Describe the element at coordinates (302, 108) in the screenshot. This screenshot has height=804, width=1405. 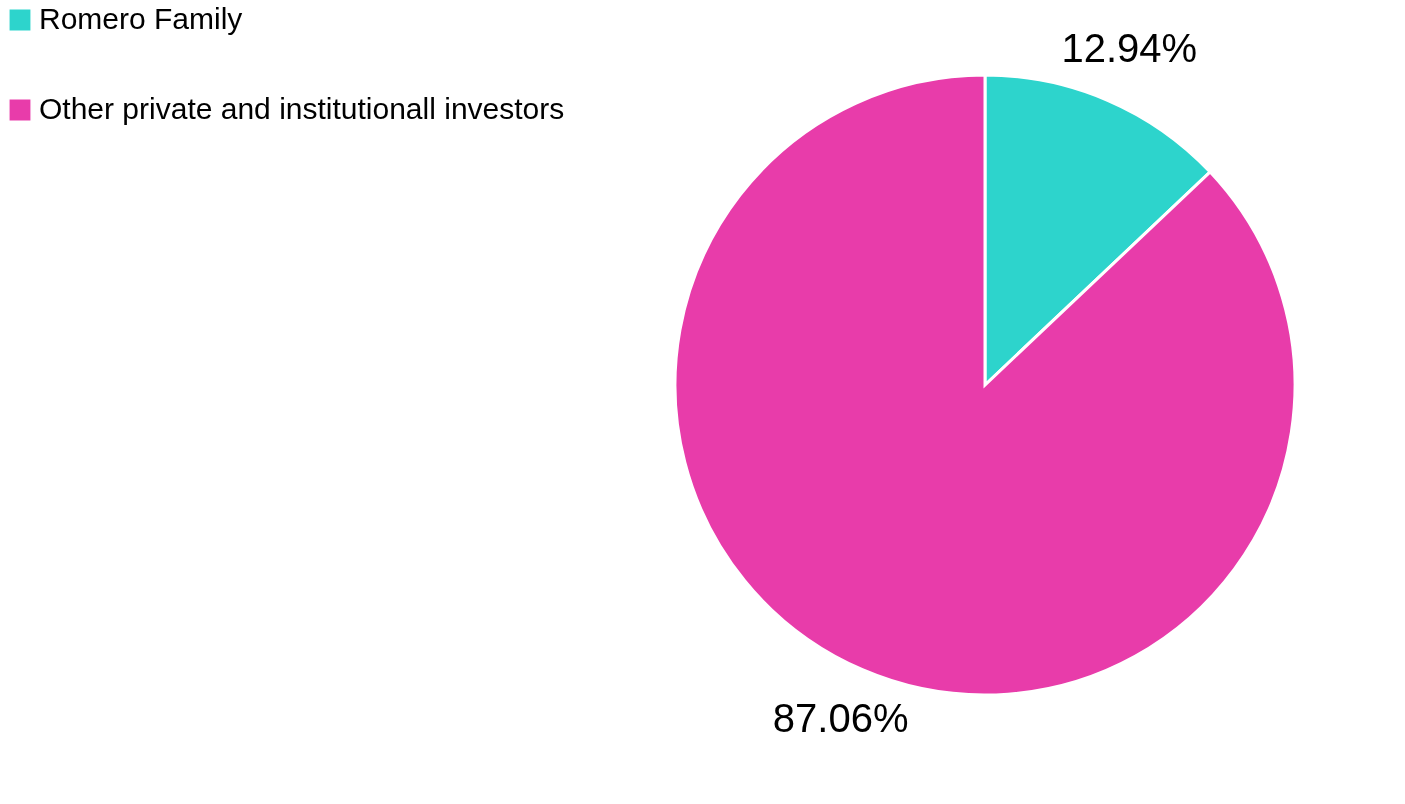
I see `legend-label: Other private and institutionall investors` at that location.